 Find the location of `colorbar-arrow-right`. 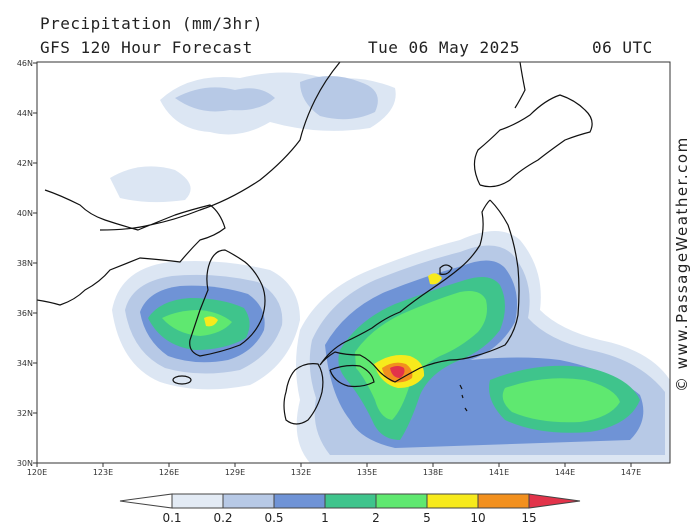

colorbar-arrow-right is located at coordinates (554, 501).